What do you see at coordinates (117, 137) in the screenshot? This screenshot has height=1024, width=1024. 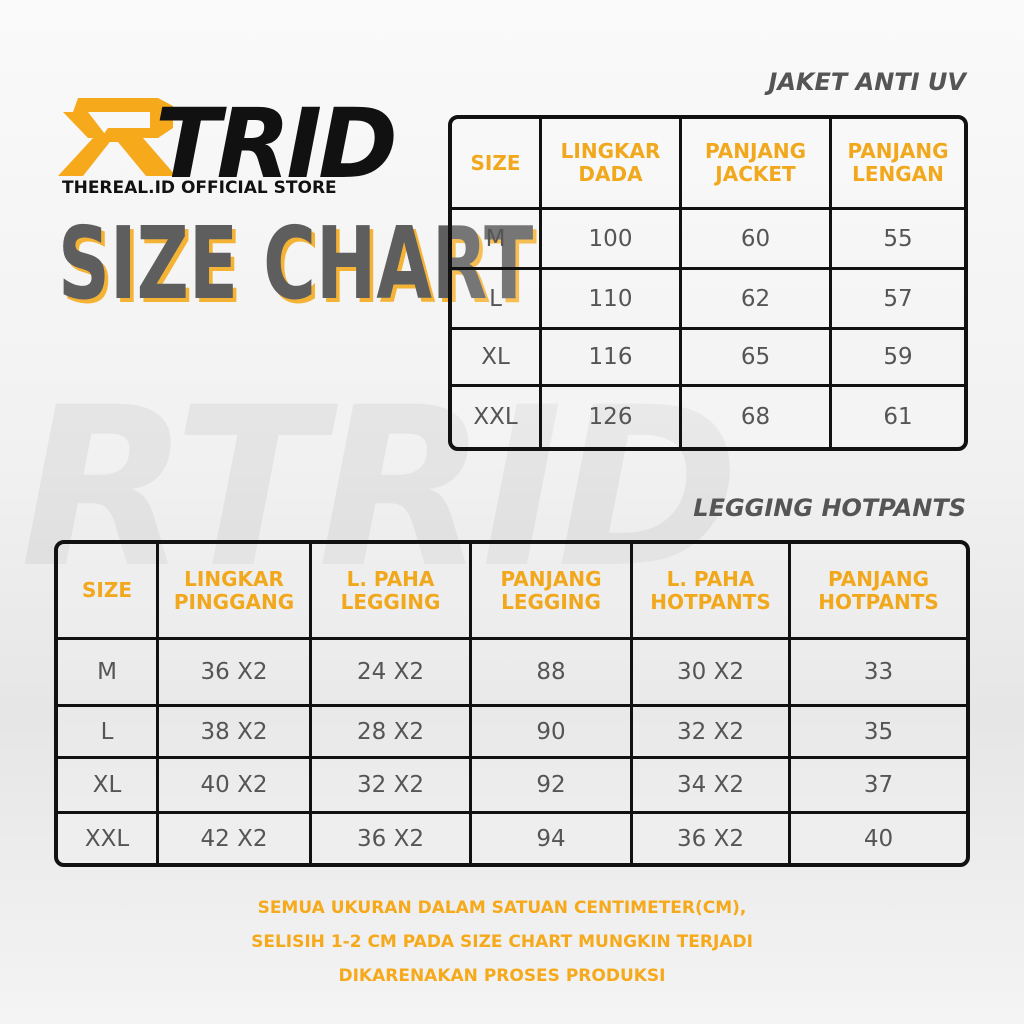 I see `logo-mark` at bounding box center [117, 137].